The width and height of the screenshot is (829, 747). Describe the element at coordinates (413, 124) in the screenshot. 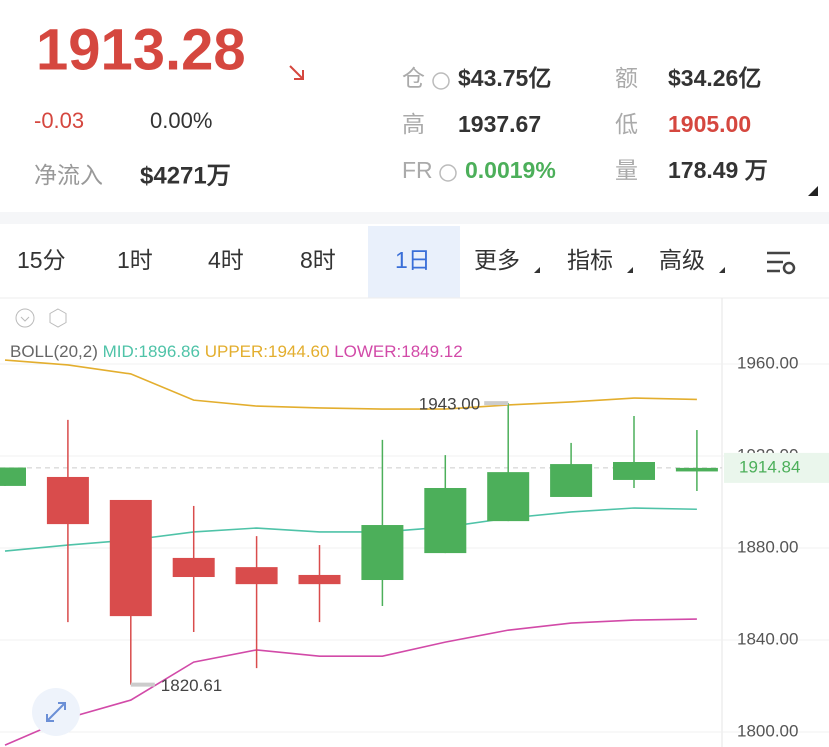

I see `stat-label: 高` at that location.